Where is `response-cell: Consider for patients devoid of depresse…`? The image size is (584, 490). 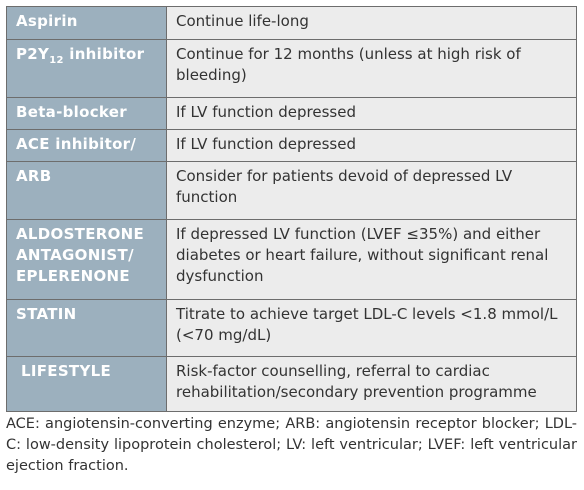 response-cell: Consider for patients devoid of depresse… is located at coordinates (371, 190).